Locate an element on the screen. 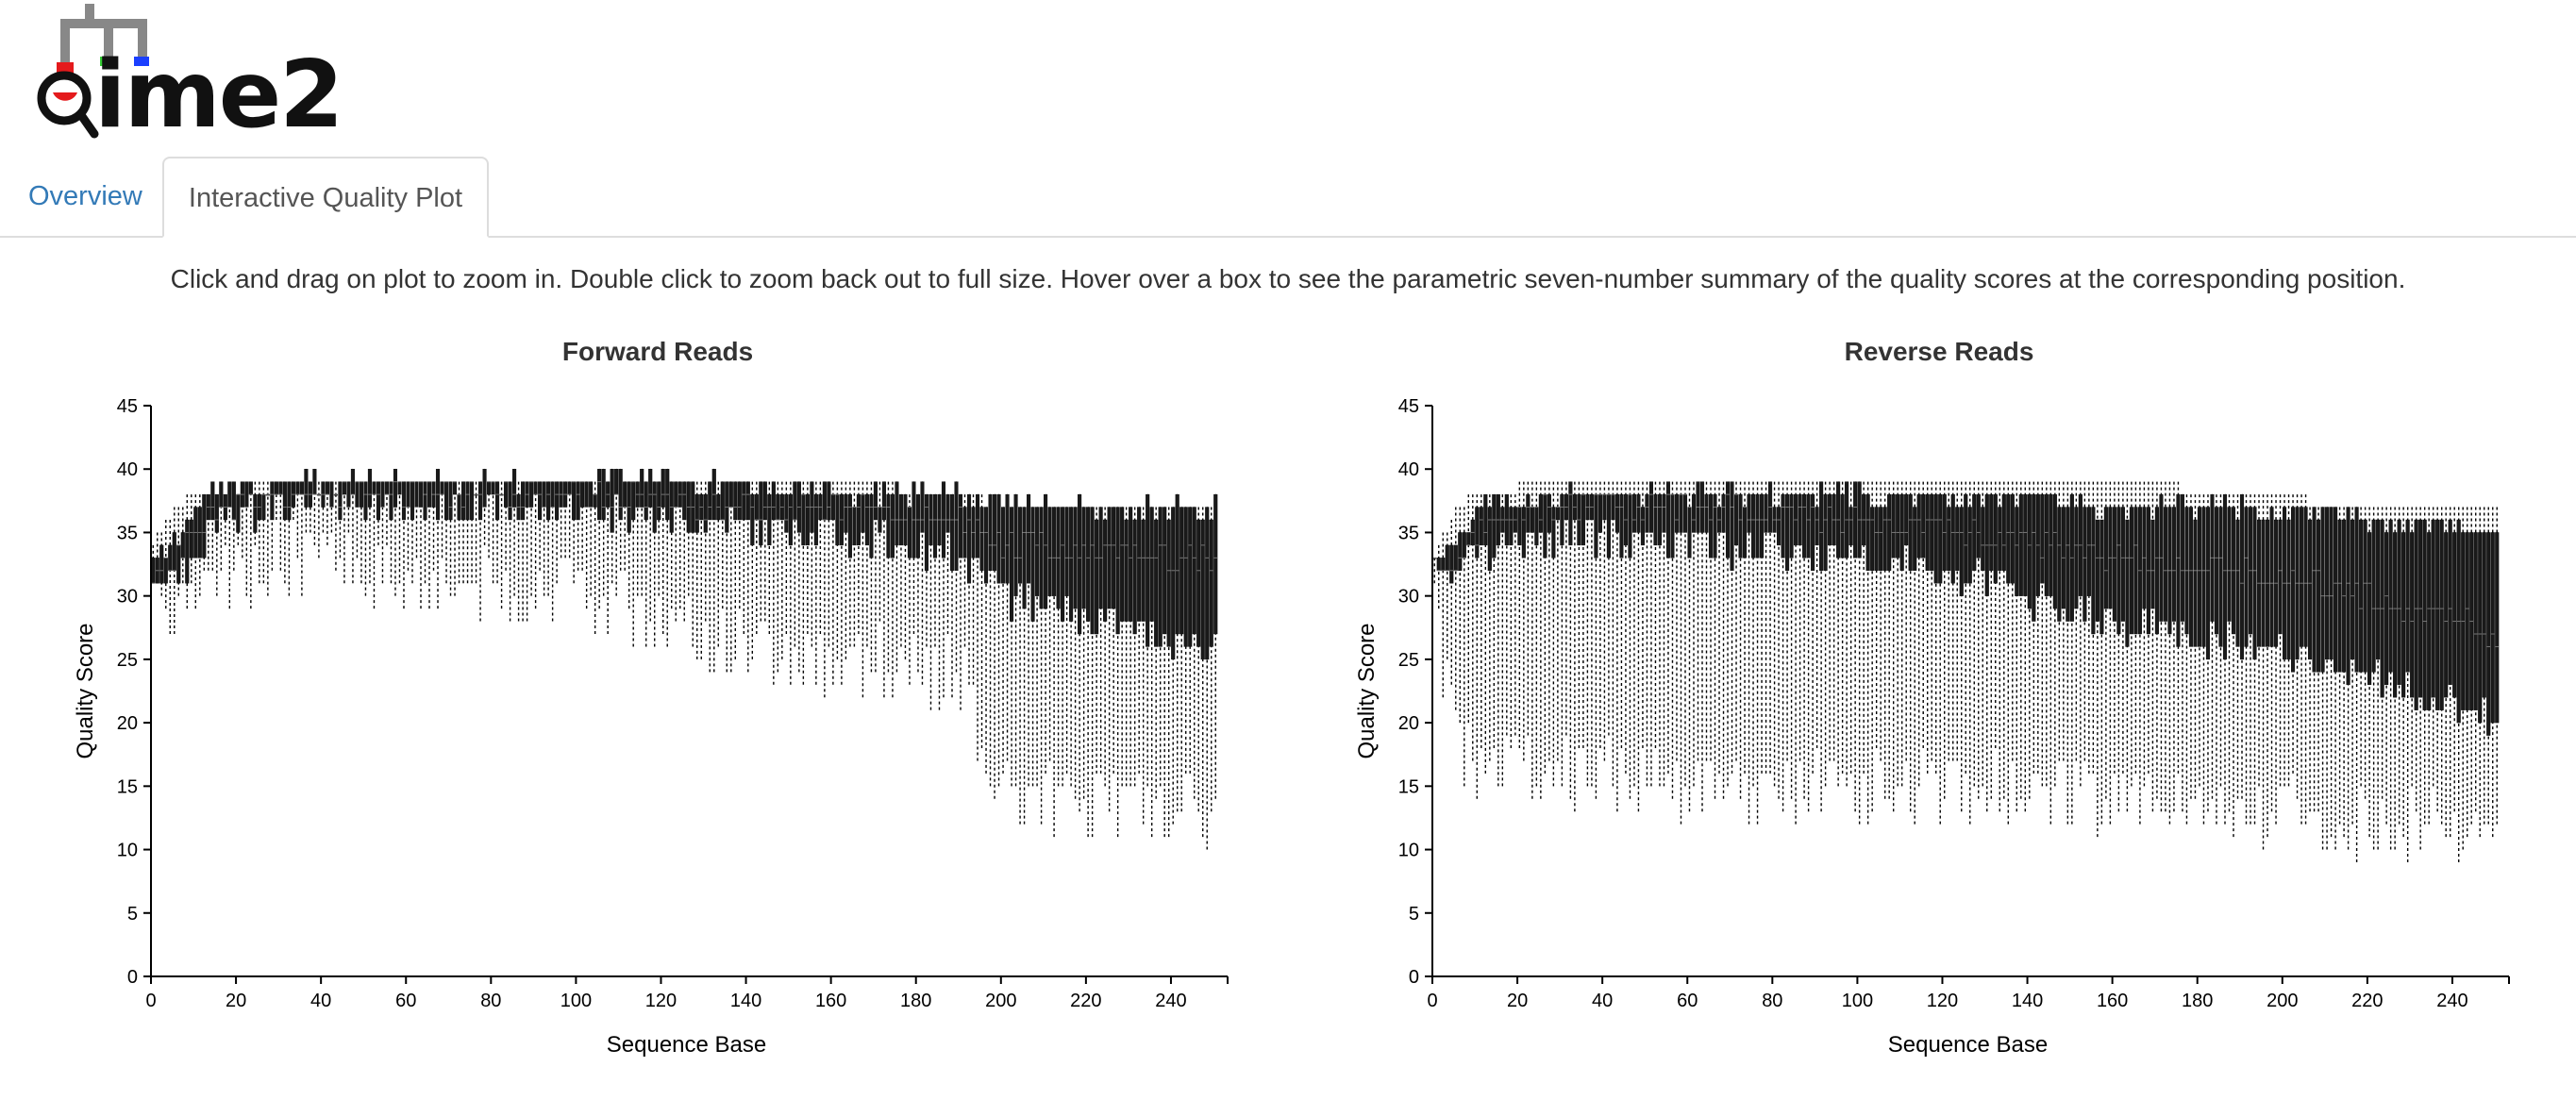 The height and width of the screenshot is (1100, 2576). x-tick-label: 100 is located at coordinates (1857, 1001).